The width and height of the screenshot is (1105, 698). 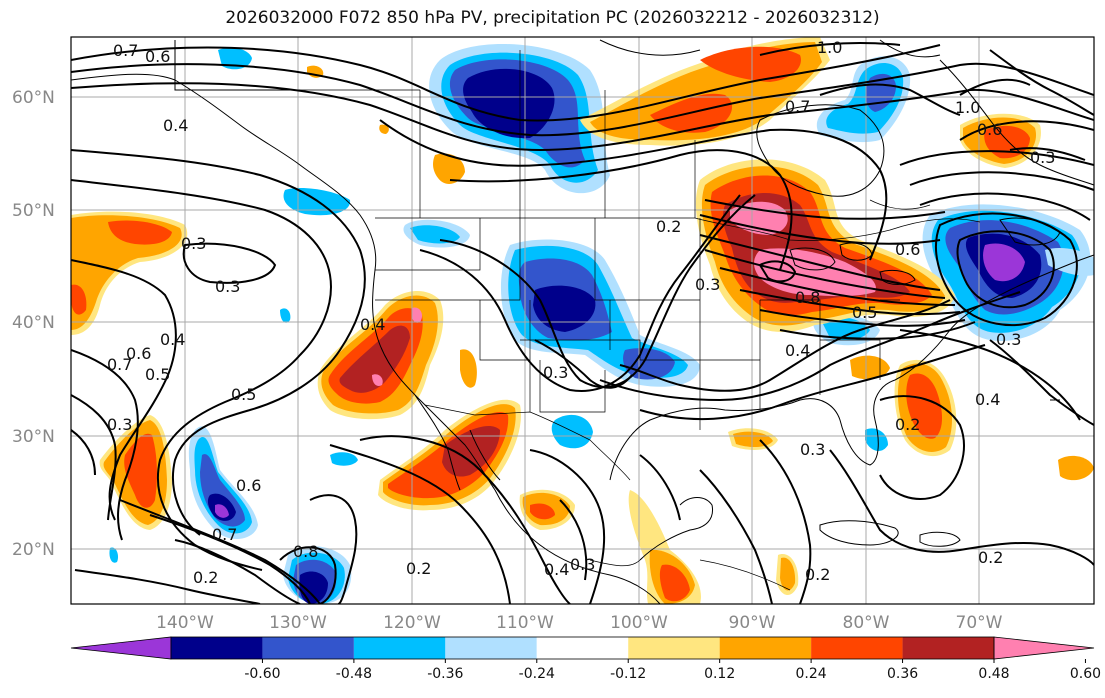 What do you see at coordinates (1085, 674) in the screenshot?
I see `colorbar-label: 0.60` at bounding box center [1085, 674].